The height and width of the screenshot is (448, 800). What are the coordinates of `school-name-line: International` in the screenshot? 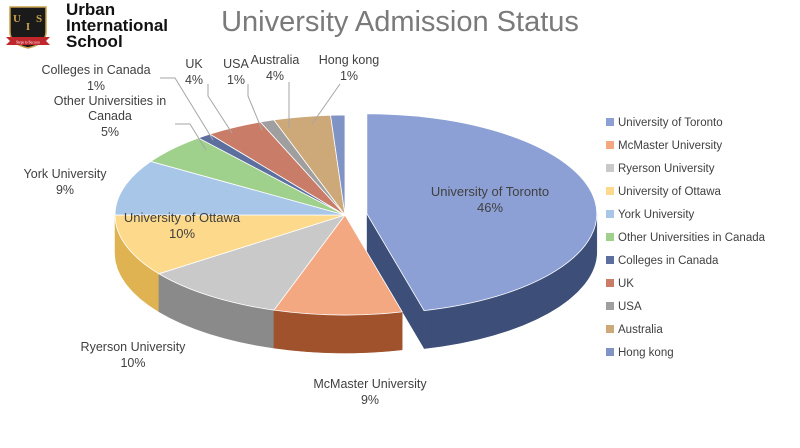 It's located at (117, 25).